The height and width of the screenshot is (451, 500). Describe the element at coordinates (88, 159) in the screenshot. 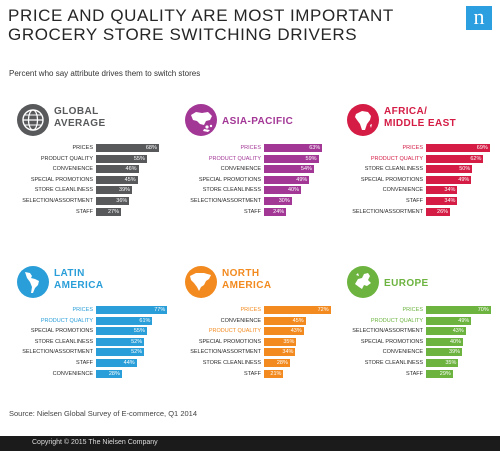

I see `bar-row: PRODUCT QUALITY 55%` at that location.